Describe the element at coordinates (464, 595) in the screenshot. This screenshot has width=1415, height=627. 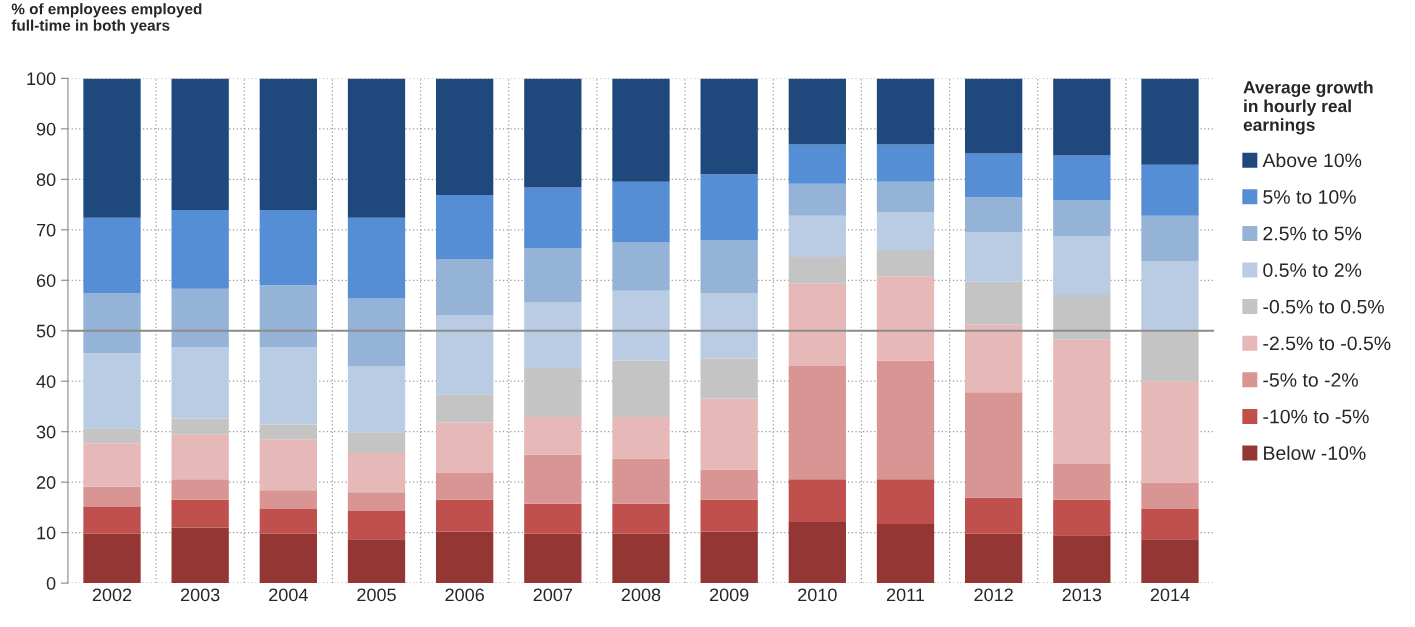
I see `x-tick-label: 2006` at that location.